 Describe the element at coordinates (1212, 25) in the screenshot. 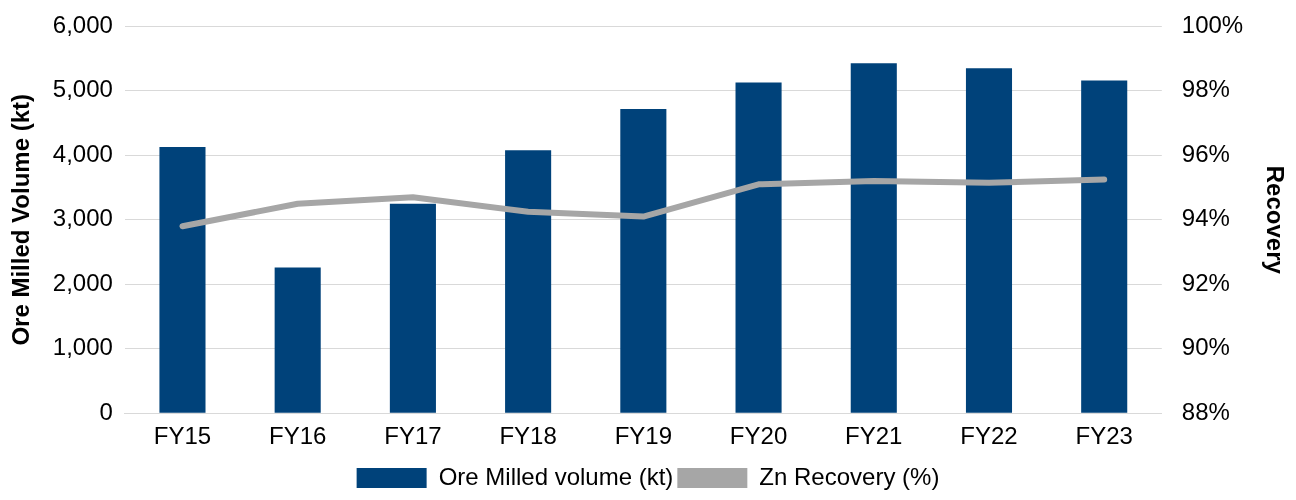

I see `y2-tick-label: 100%` at that location.